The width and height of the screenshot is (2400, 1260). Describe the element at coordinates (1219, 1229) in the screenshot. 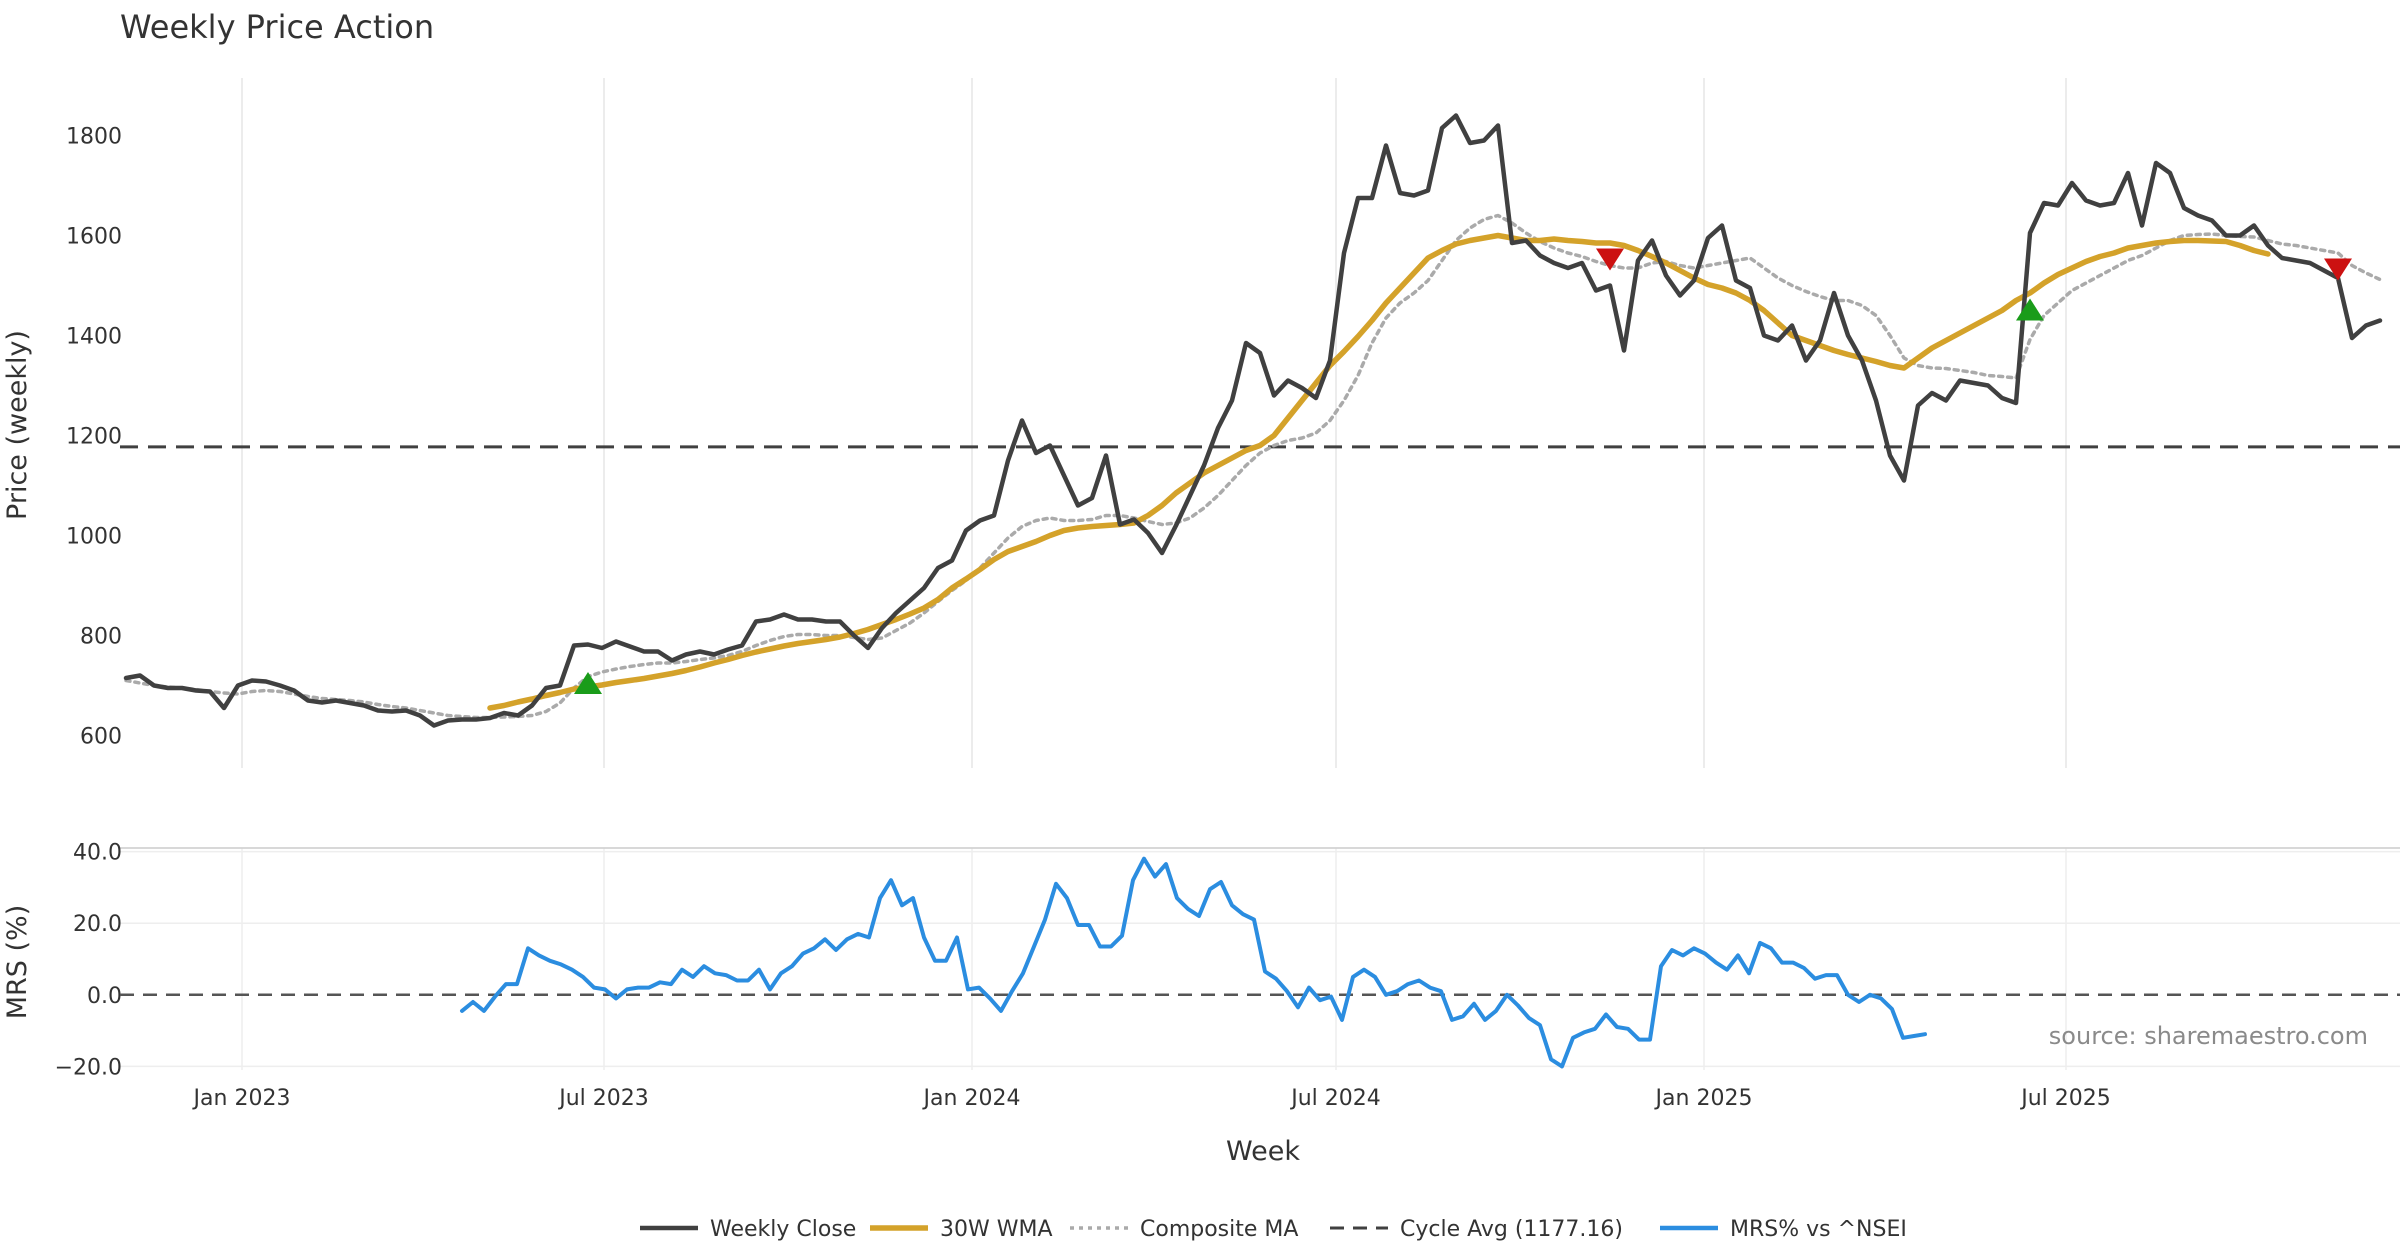

I see `legend-label: Composite MA` at that location.